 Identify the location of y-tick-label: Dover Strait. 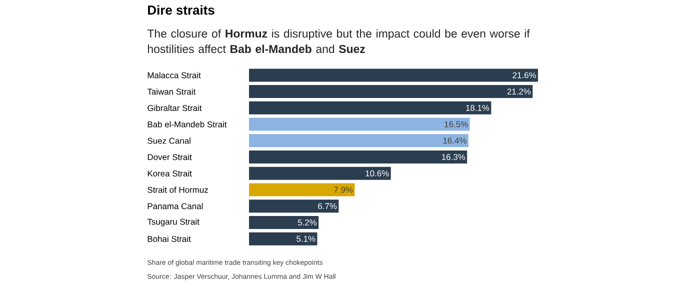
(170, 157).